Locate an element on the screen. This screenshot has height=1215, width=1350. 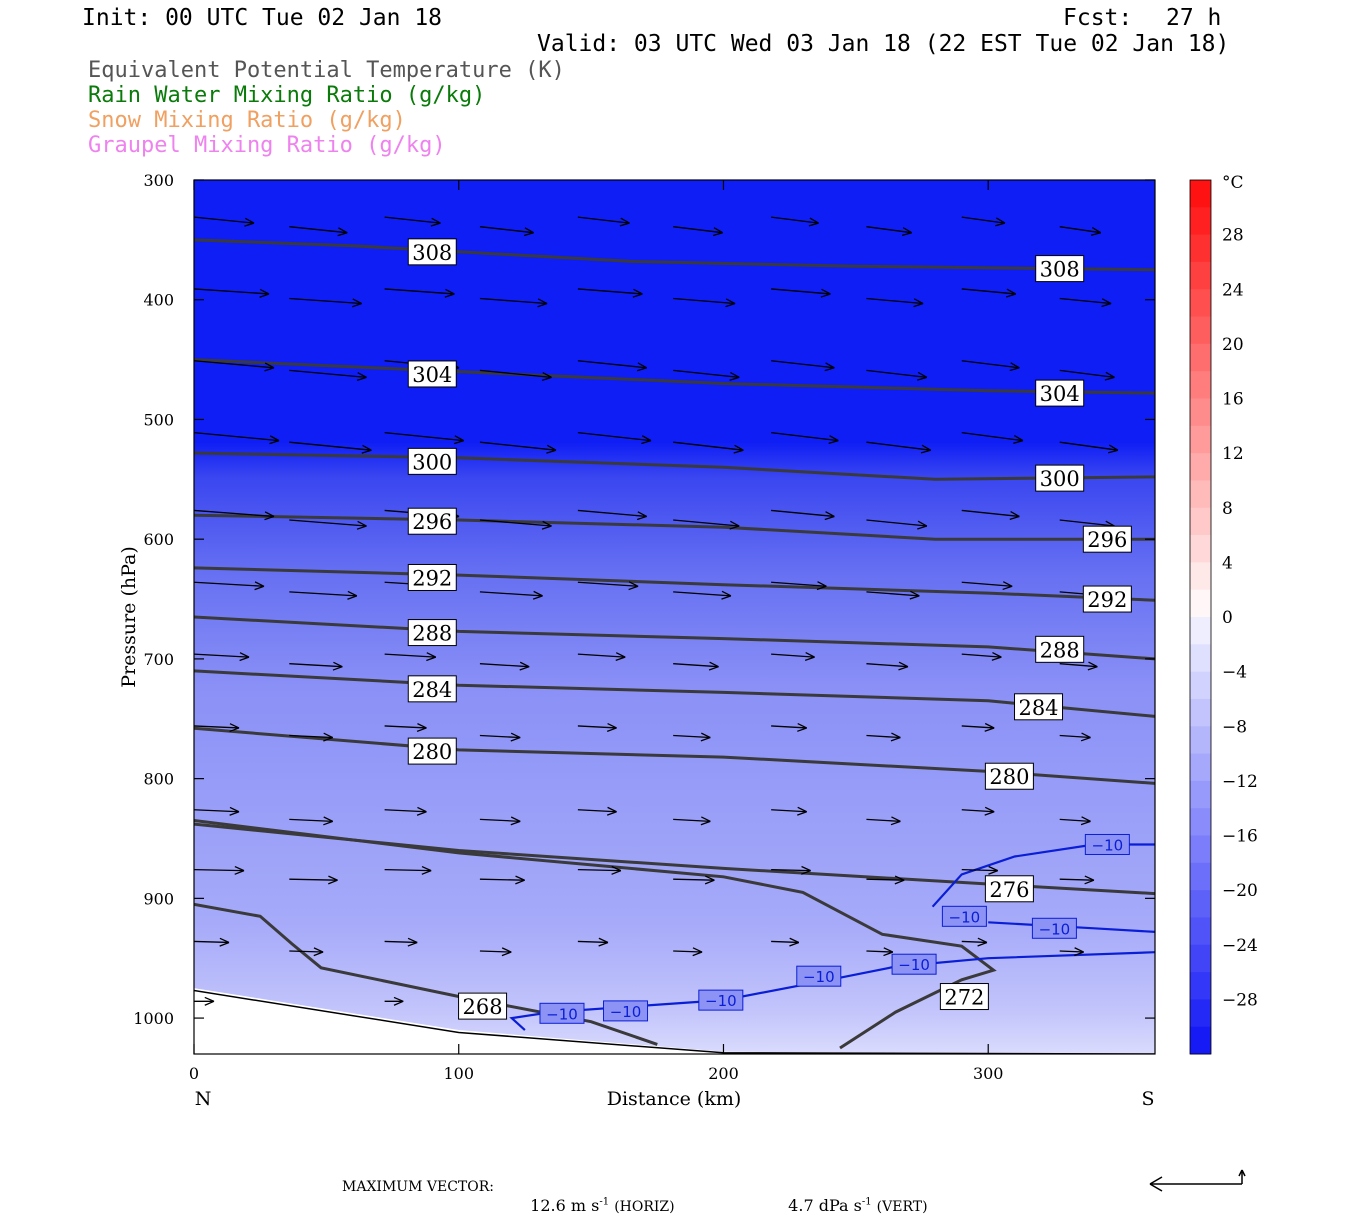
theta-e-label: 308 is located at coordinates (432, 252).